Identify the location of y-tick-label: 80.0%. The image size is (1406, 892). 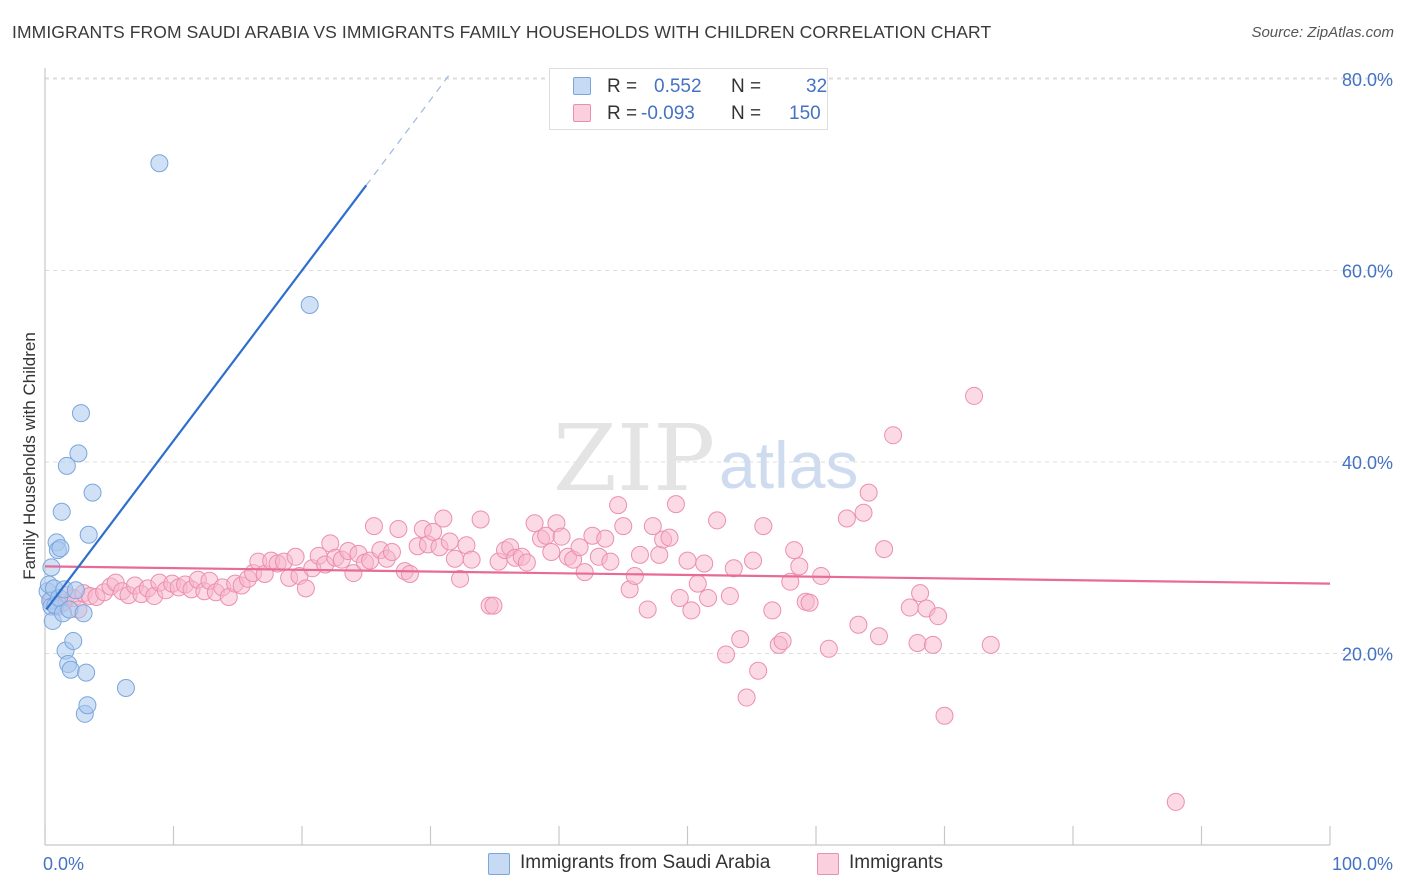
(1367, 80).